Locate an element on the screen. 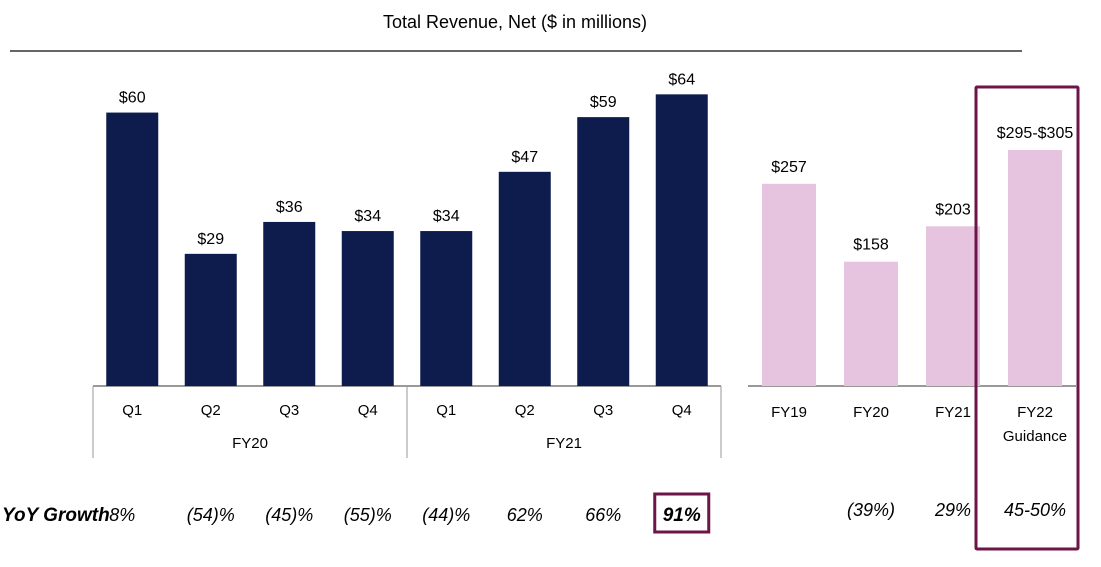 This screenshot has width=1101, height=567. guidance-highlight-box is located at coordinates (1027, 318).